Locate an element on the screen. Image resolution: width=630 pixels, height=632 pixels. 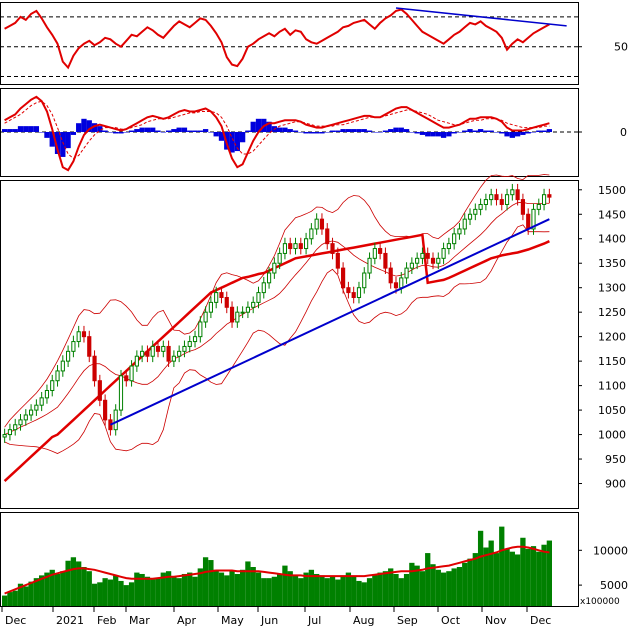
price-tick-label: 1350 is located at coordinates (612, 263).